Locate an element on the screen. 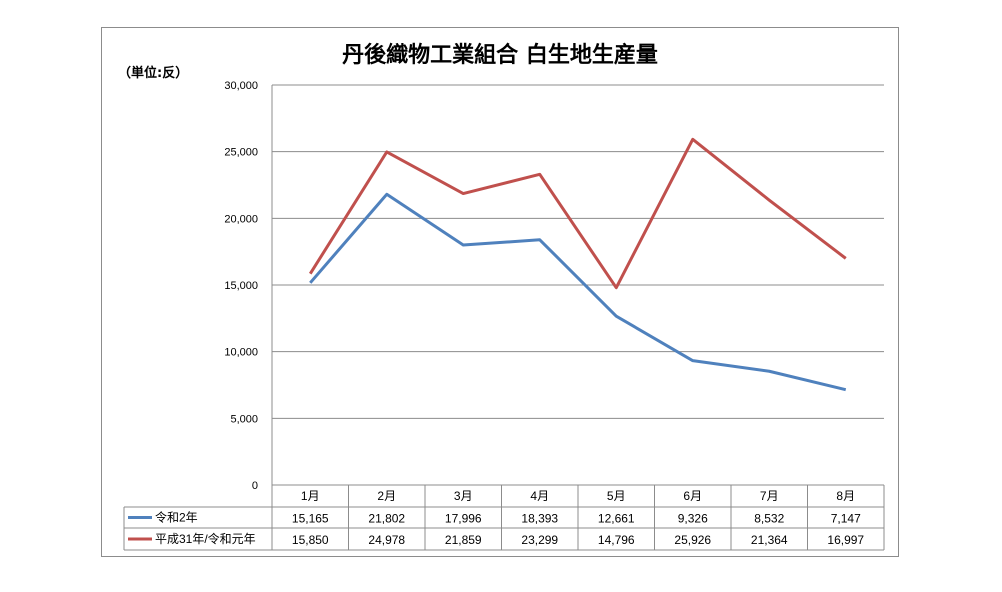 The height and width of the screenshot is (592, 1002). data-label: 21,859 is located at coordinates (463, 540).